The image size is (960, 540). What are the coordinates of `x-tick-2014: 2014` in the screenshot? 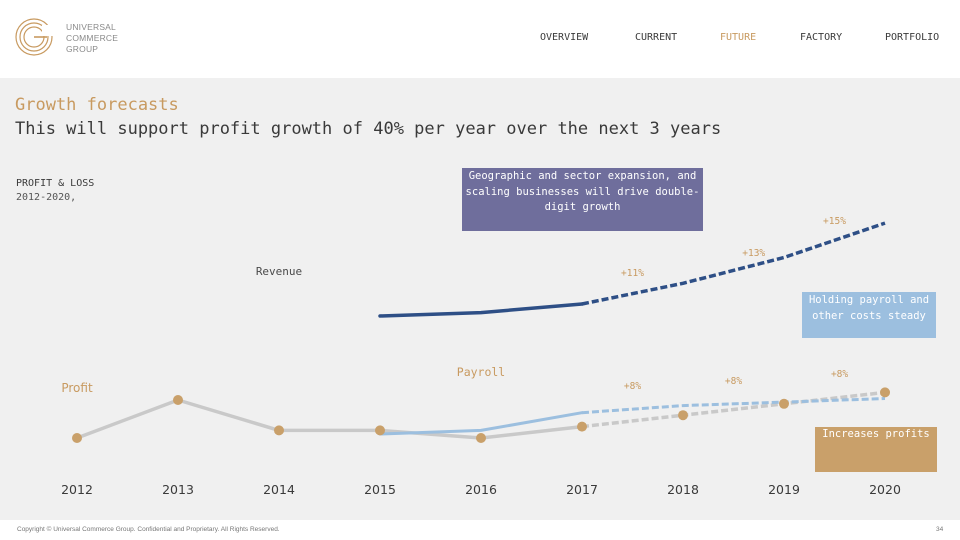 It's located at (279, 489).